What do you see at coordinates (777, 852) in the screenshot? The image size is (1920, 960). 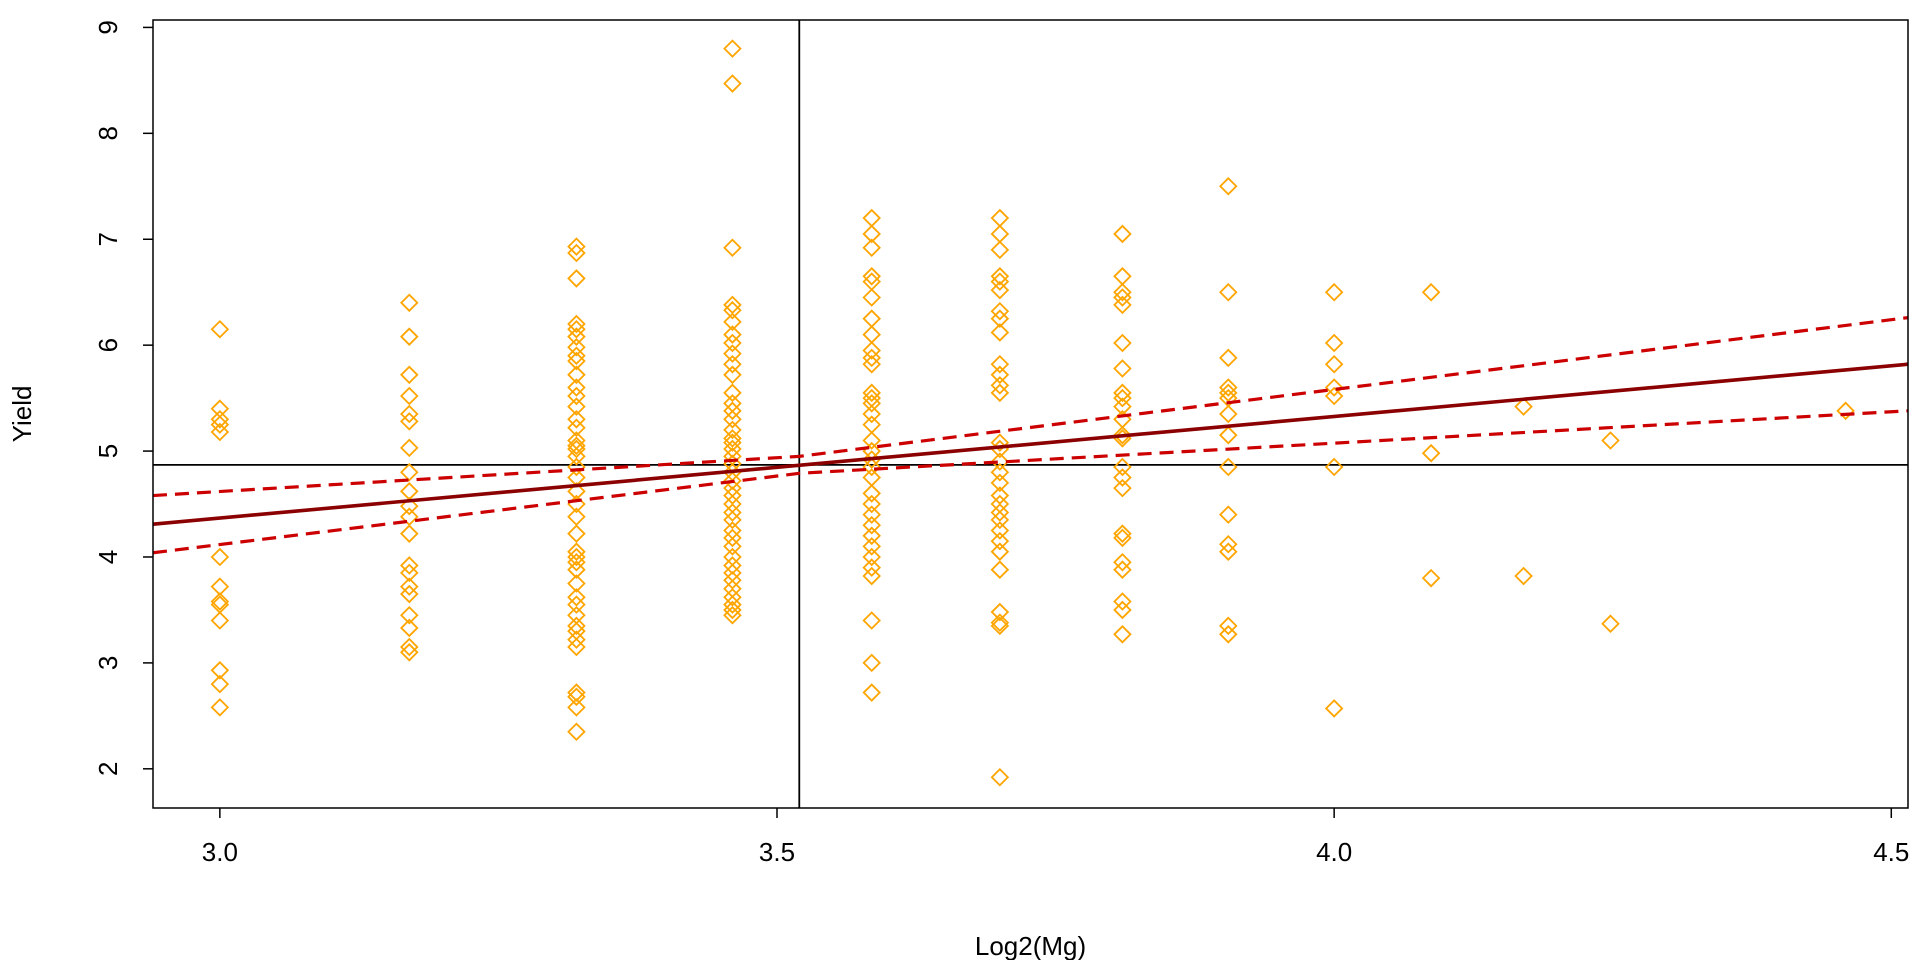 I see `x-tick-label: 3.5` at bounding box center [777, 852].